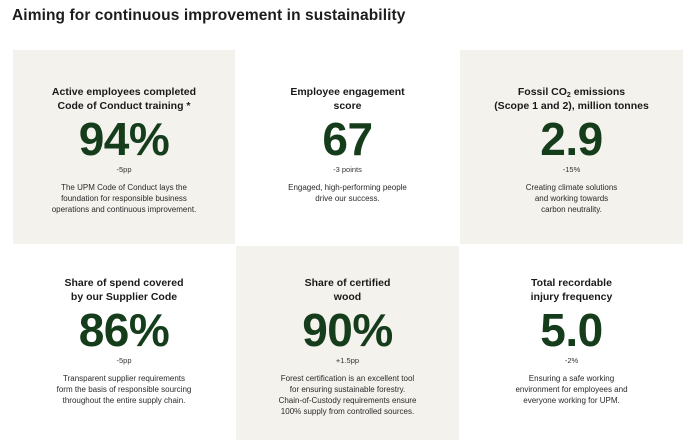  I want to click on kpi-heading-line: Total recordable, so click(571, 283).